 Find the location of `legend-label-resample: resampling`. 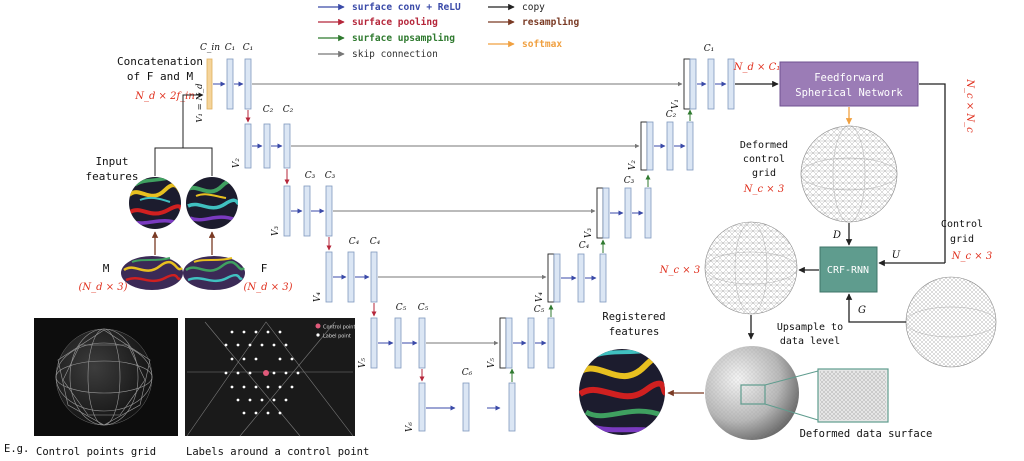

legend-label-resample: resampling is located at coordinates (550, 22).